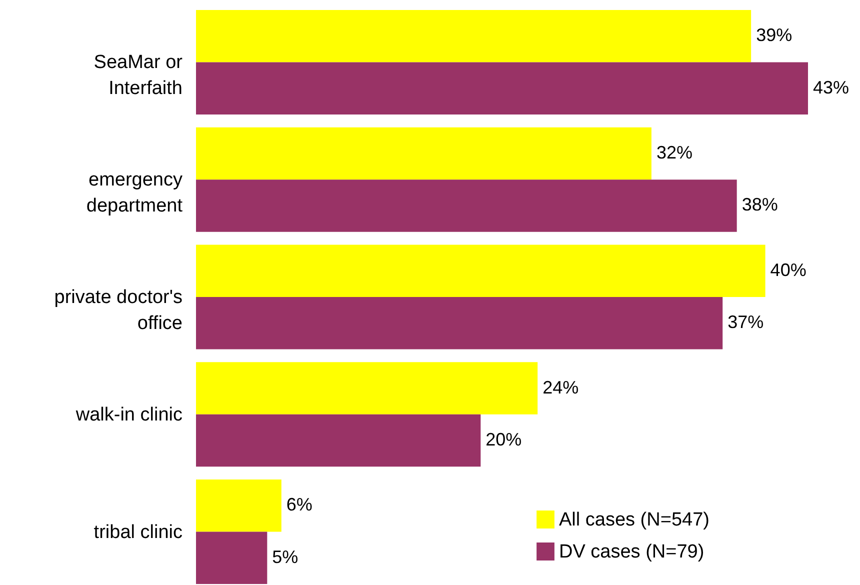  I want to click on data-label: 24%, so click(560, 387).